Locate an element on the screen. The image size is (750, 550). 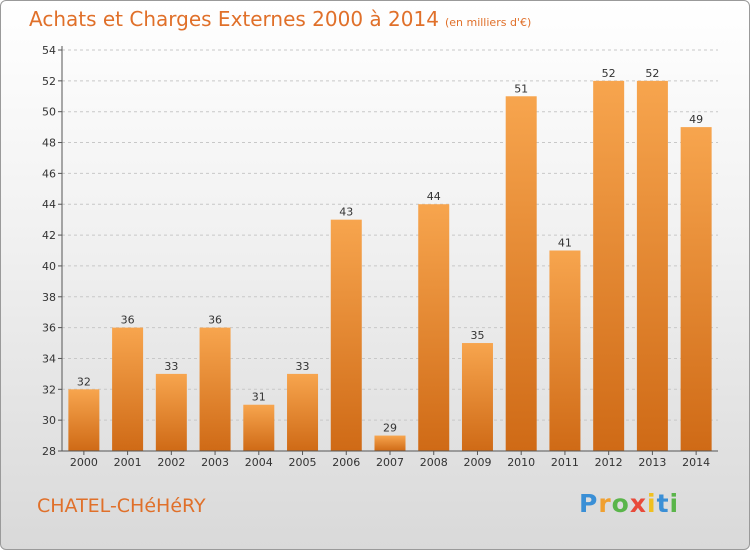
x-tick-label: 2003 is located at coordinates (215, 462).